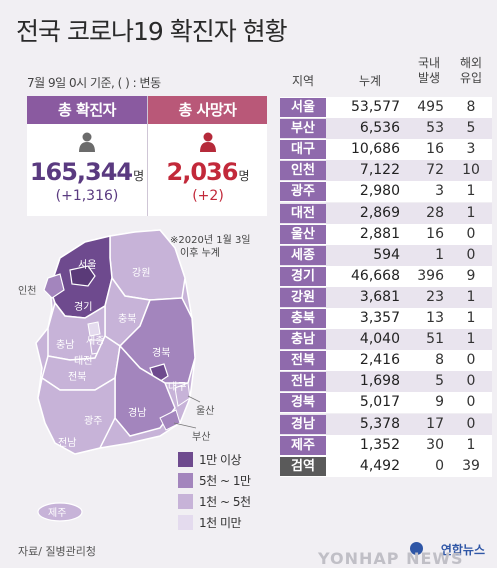 The image size is (497, 568). Describe the element at coordinates (471, 149) in the screenshot. I see `overseas-cases-cell: 3` at that location.